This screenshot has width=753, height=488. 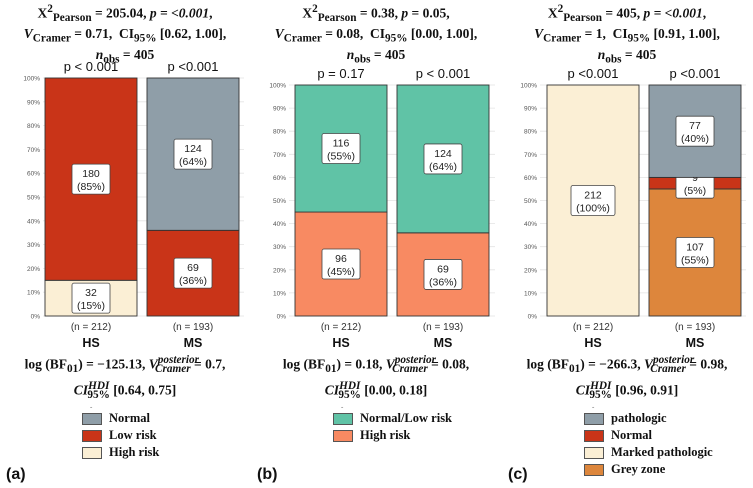 What do you see at coordinates (341, 144) in the screenshot?
I see `data-label-count: 116` at bounding box center [341, 144].